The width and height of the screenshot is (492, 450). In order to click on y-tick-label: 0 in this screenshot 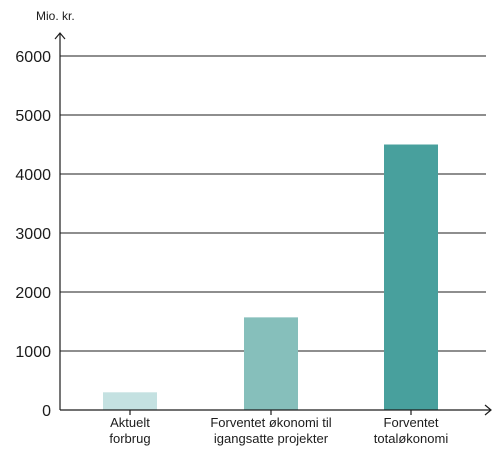, I will do `click(46, 411)`.